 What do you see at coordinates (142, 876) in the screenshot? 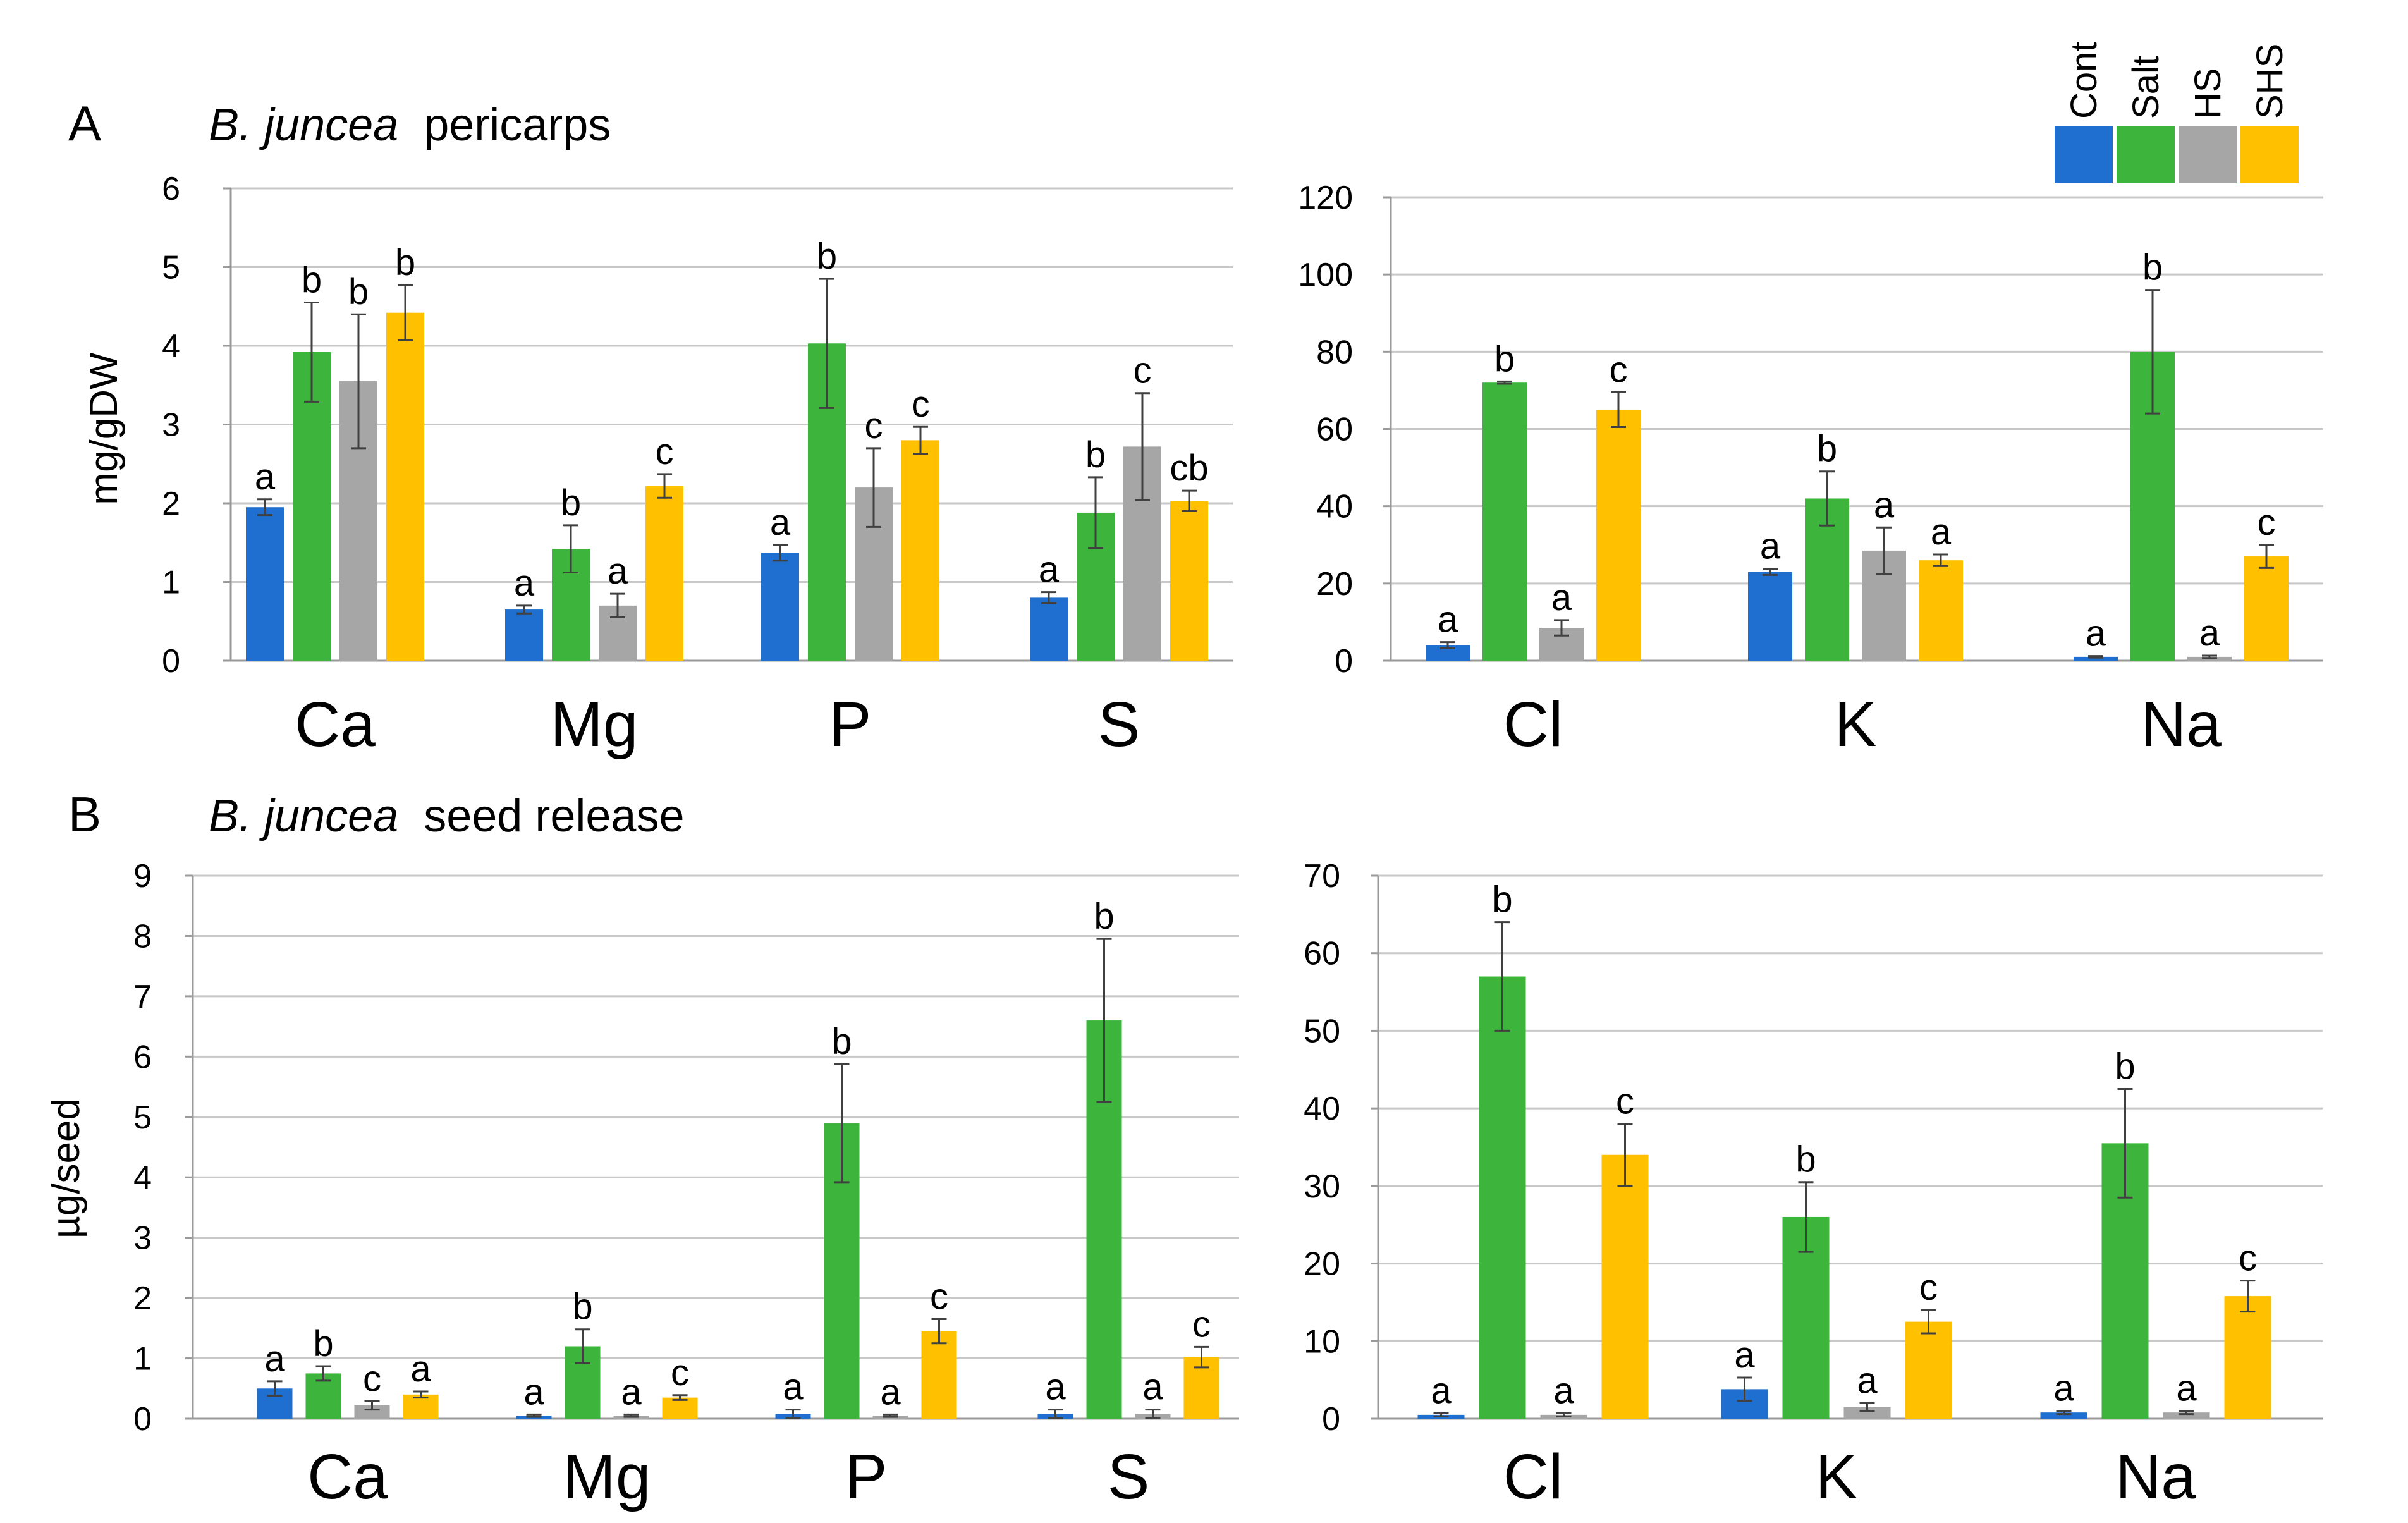
I see `y-tick-label: 9` at bounding box center [142, 876].